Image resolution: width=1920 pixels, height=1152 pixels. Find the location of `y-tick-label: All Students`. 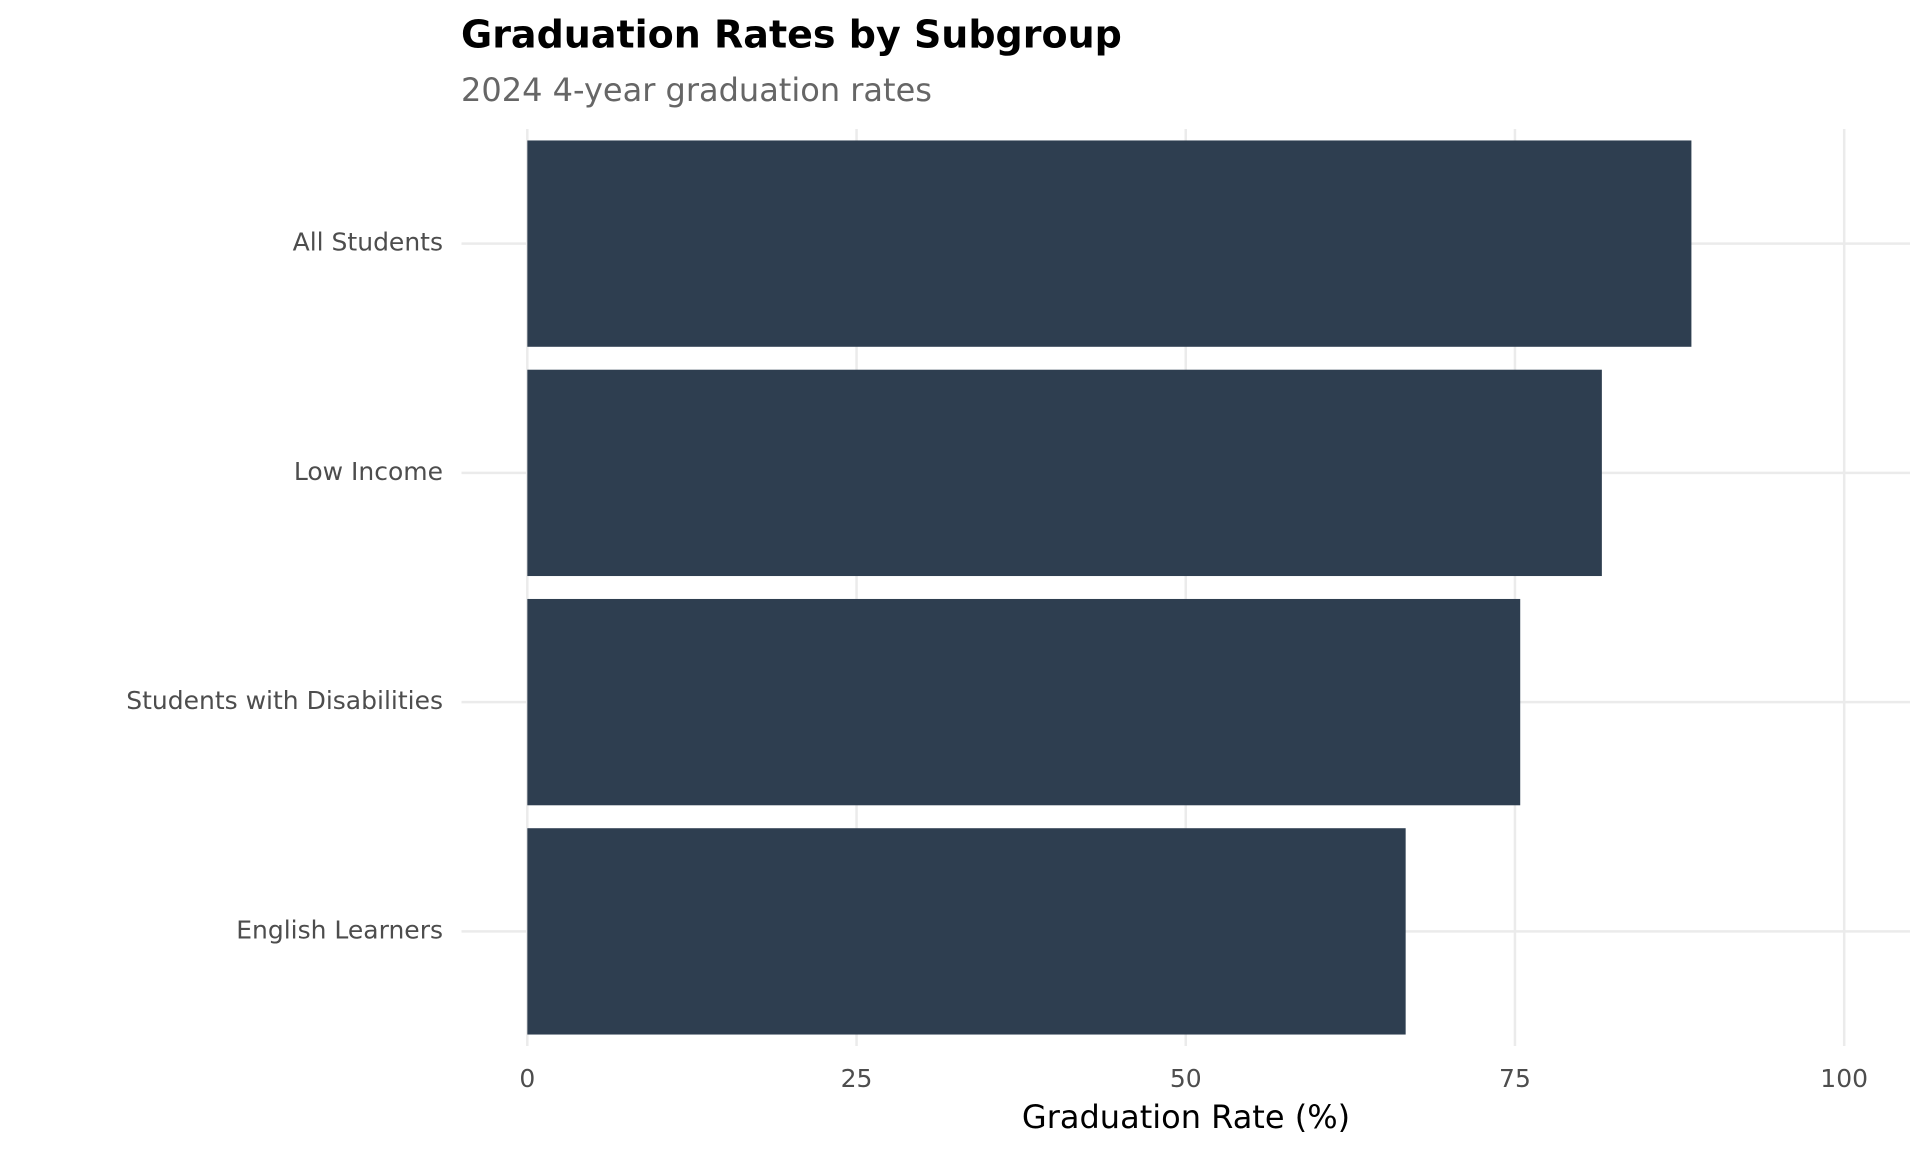

y-tick-label: All Students is located at coordinates (368, 242).